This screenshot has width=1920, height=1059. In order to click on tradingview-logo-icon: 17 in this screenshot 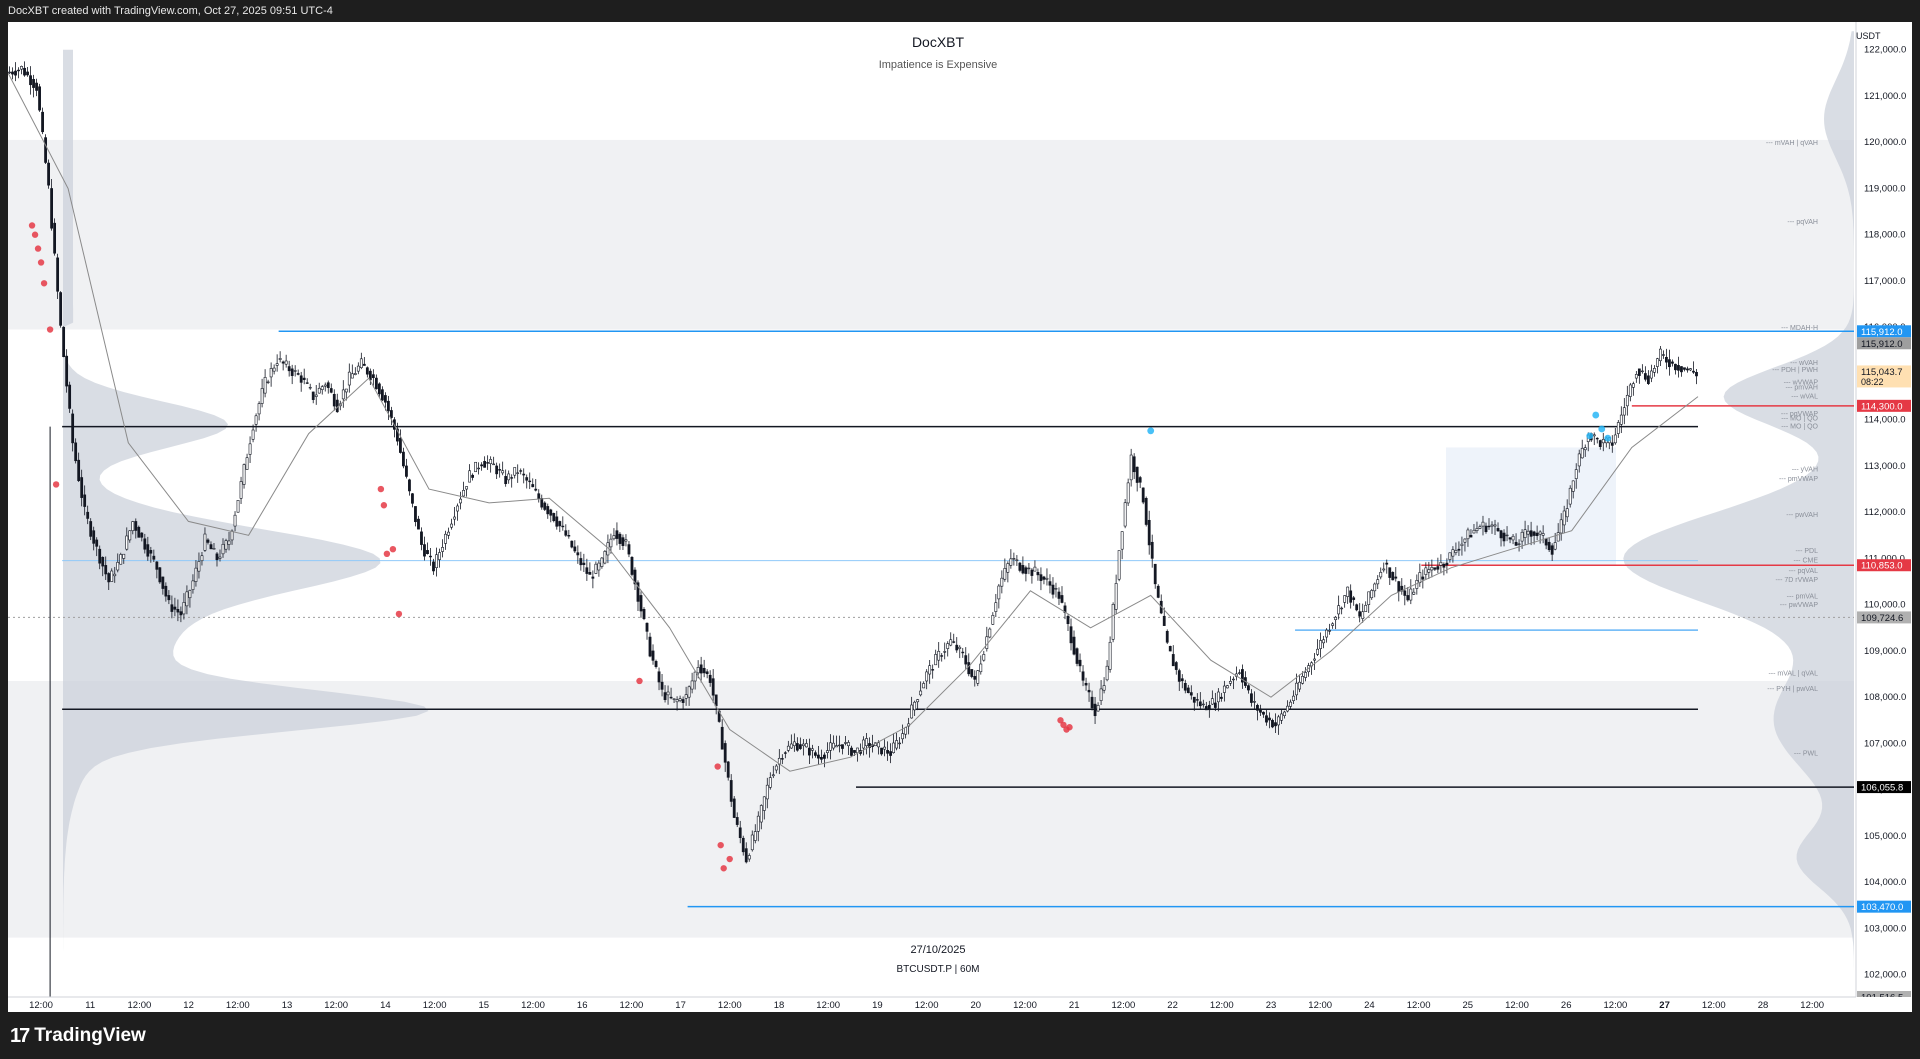, I will do `click(20, 1035)`.